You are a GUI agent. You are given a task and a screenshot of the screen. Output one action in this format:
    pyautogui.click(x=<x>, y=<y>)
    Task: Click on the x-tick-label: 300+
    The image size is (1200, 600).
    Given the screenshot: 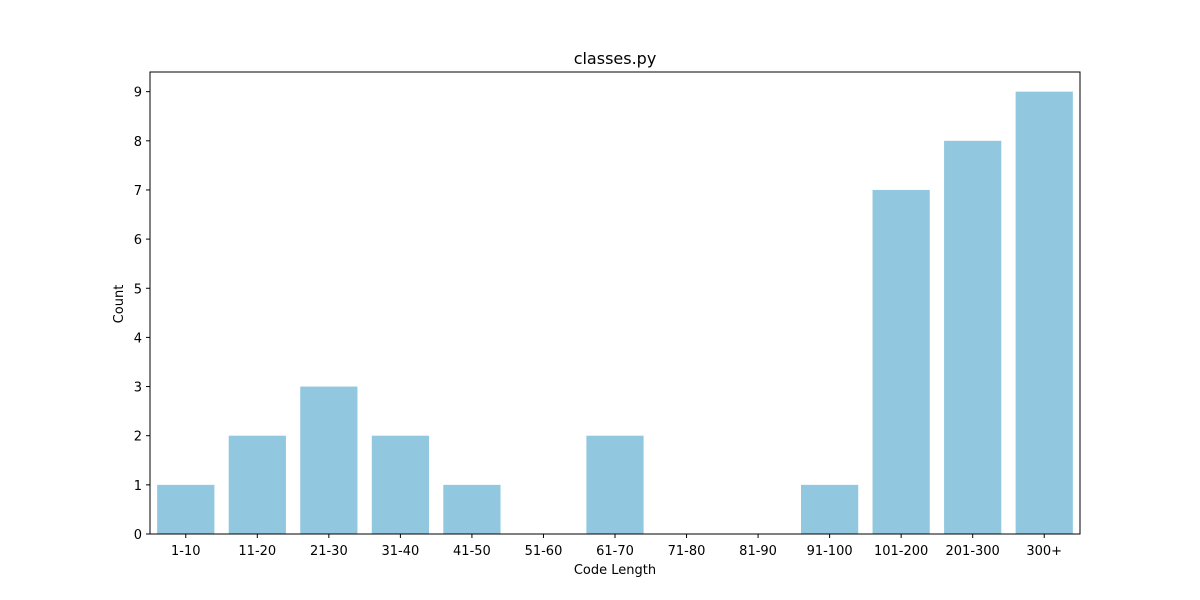 What is the action you would take?
    pyautogui.click(x=1044, y=551)
    